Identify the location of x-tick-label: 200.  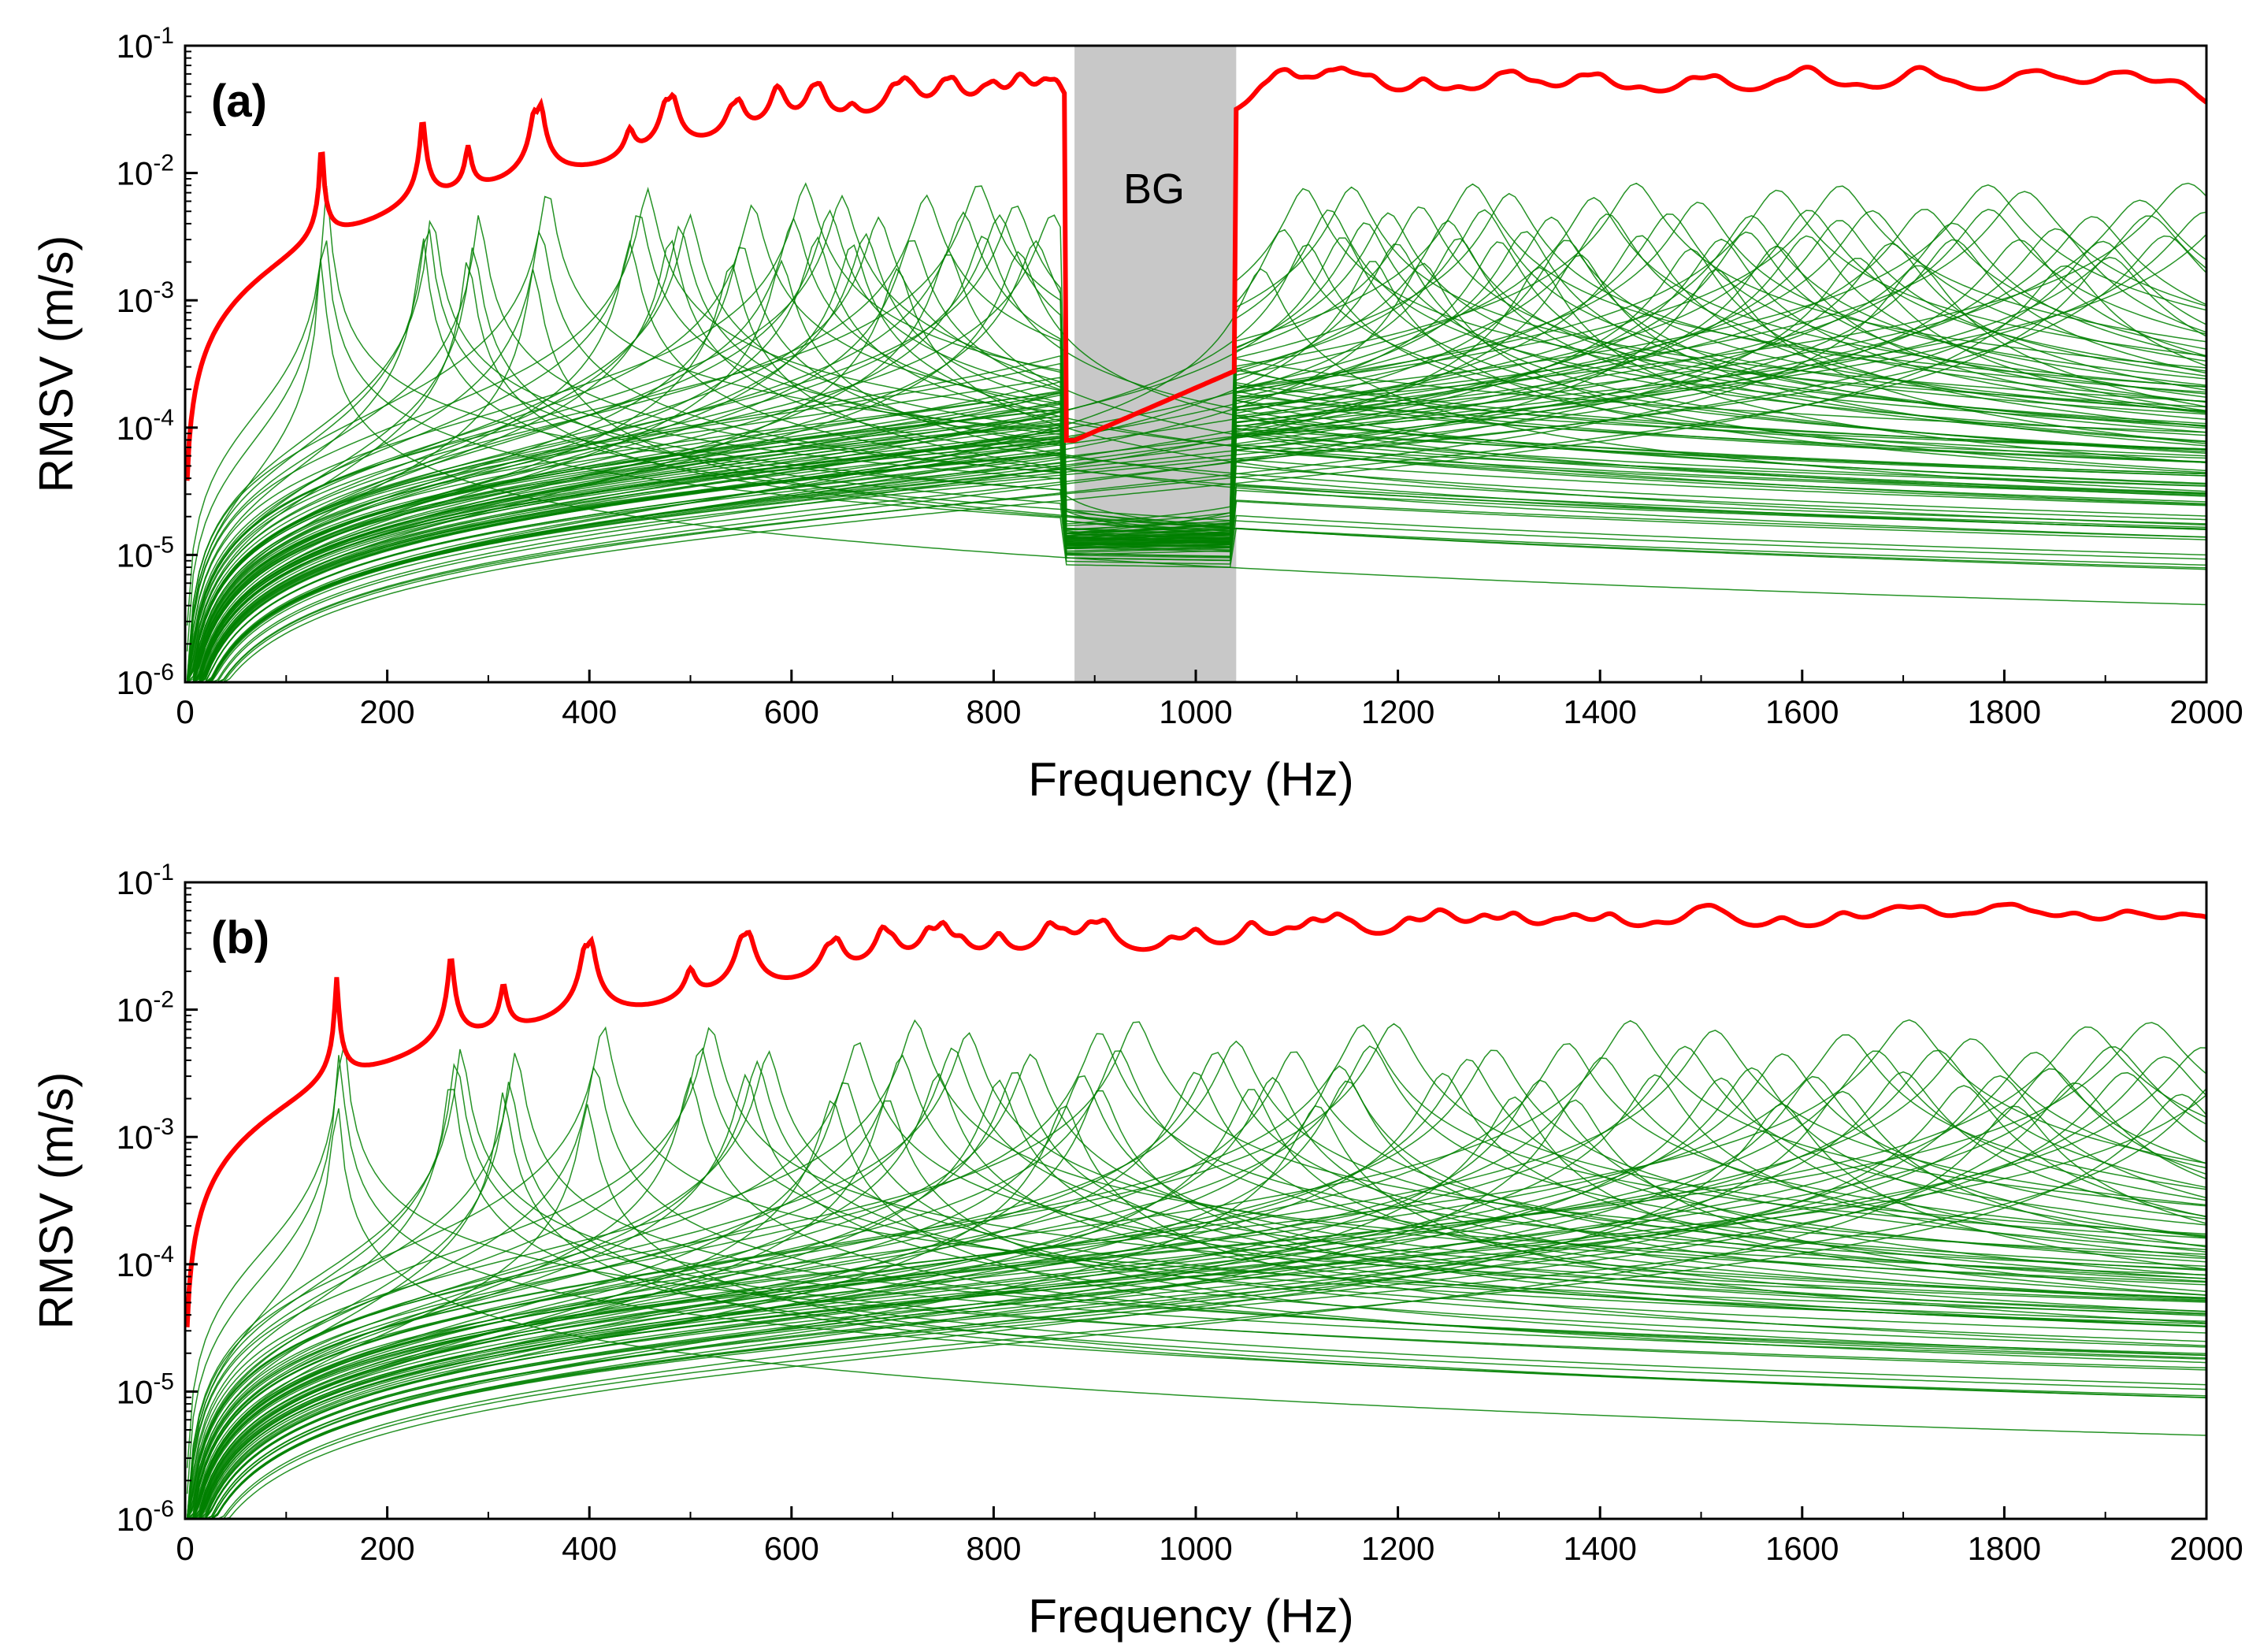
(387, 712).